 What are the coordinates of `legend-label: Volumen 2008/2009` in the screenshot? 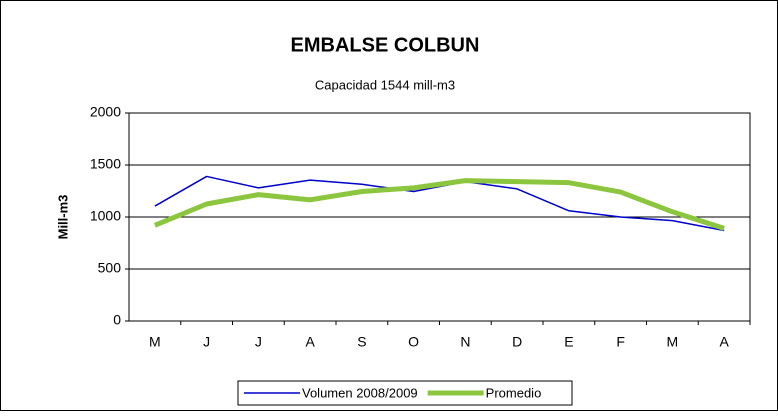 It's located at (360, 392).